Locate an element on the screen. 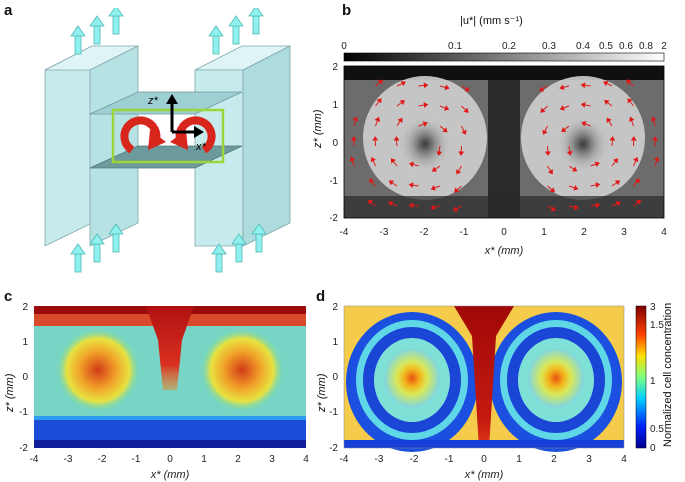 Image resolution: width=685 pixels, height=482 pixels. left-vortex-icon is located at coordinates (143, 135).